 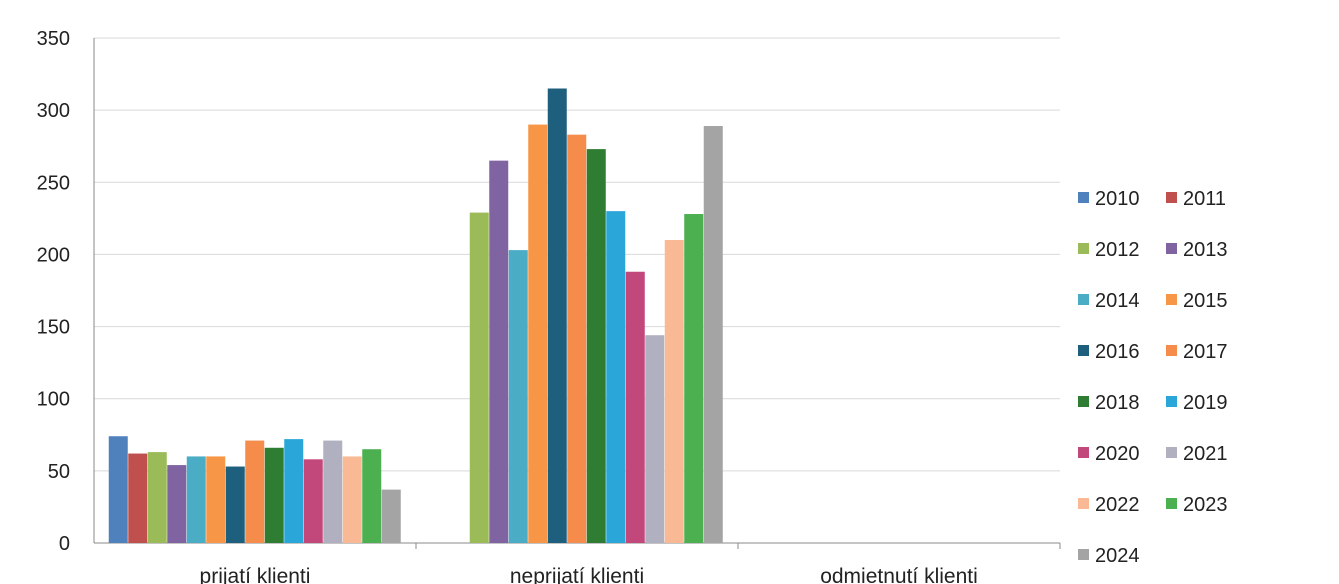 I want to click on legend-label-2024: 2024, so click(x=1117, y=556).